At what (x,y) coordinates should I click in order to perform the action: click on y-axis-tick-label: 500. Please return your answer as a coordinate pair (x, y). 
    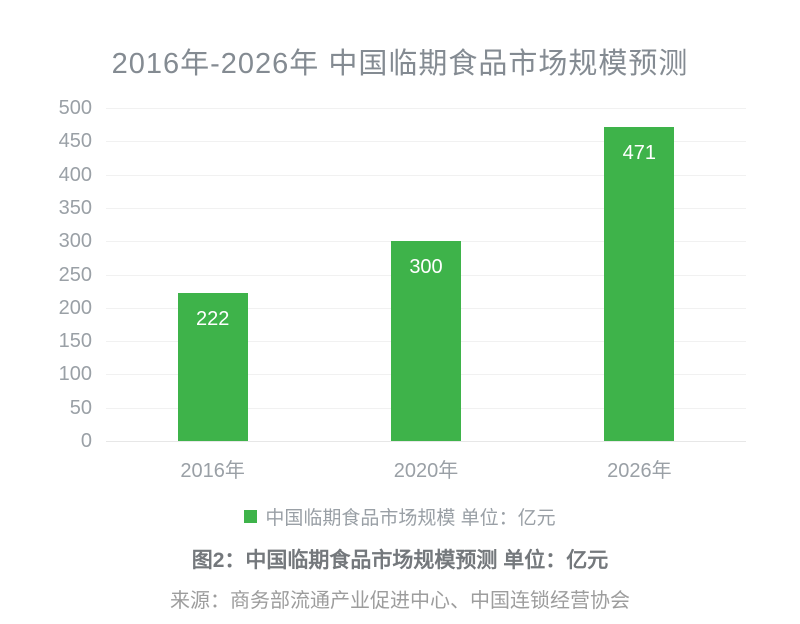
    Looking at the image, I should click on (75, 108).